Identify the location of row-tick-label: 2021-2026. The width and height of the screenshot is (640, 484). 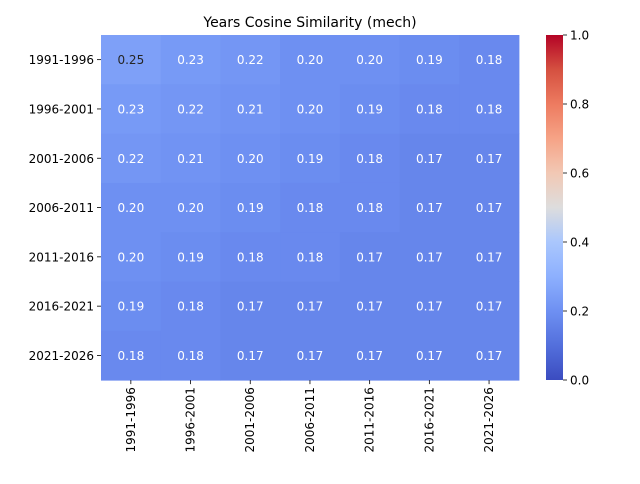
(61, 356).